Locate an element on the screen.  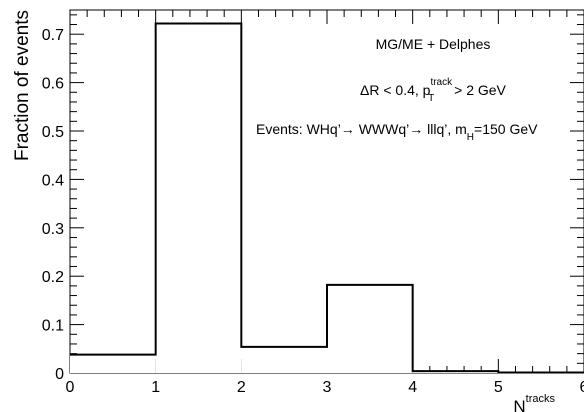
annotation-process: Events: WHq’→ WWWq’→ lllq’, mH=150 GeV is located at coordinates (397, 132).